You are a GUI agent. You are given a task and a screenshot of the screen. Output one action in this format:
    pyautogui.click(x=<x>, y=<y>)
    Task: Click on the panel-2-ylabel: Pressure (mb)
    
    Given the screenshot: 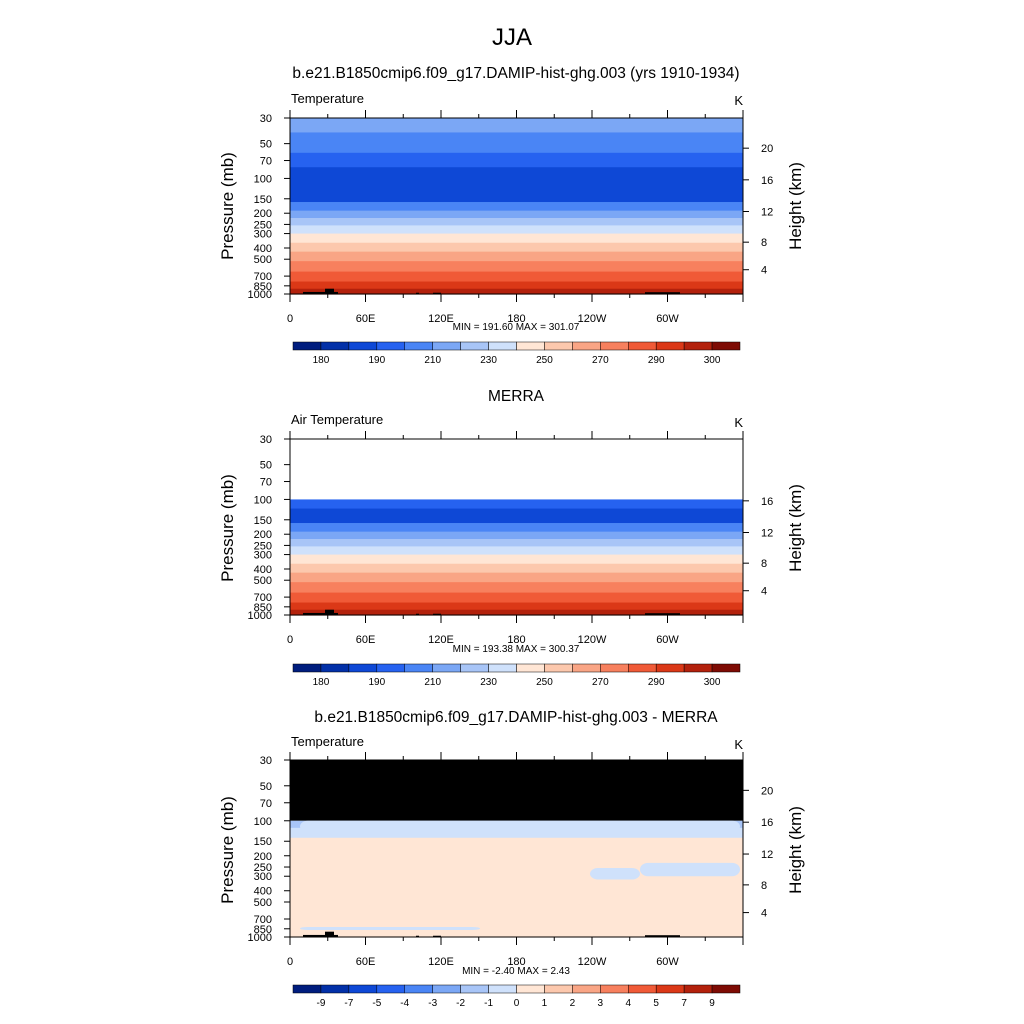 What is the action you would take?
    pyautogui.click(x=227, y=528)
    